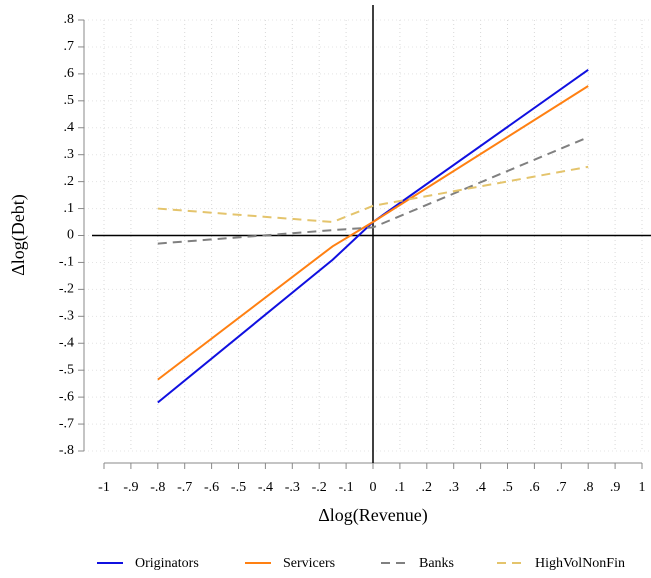  What do you see at coordinates (507, 487) in the screenshot?
I see `x-tick-label: .5` at bounding box center [507, 487].